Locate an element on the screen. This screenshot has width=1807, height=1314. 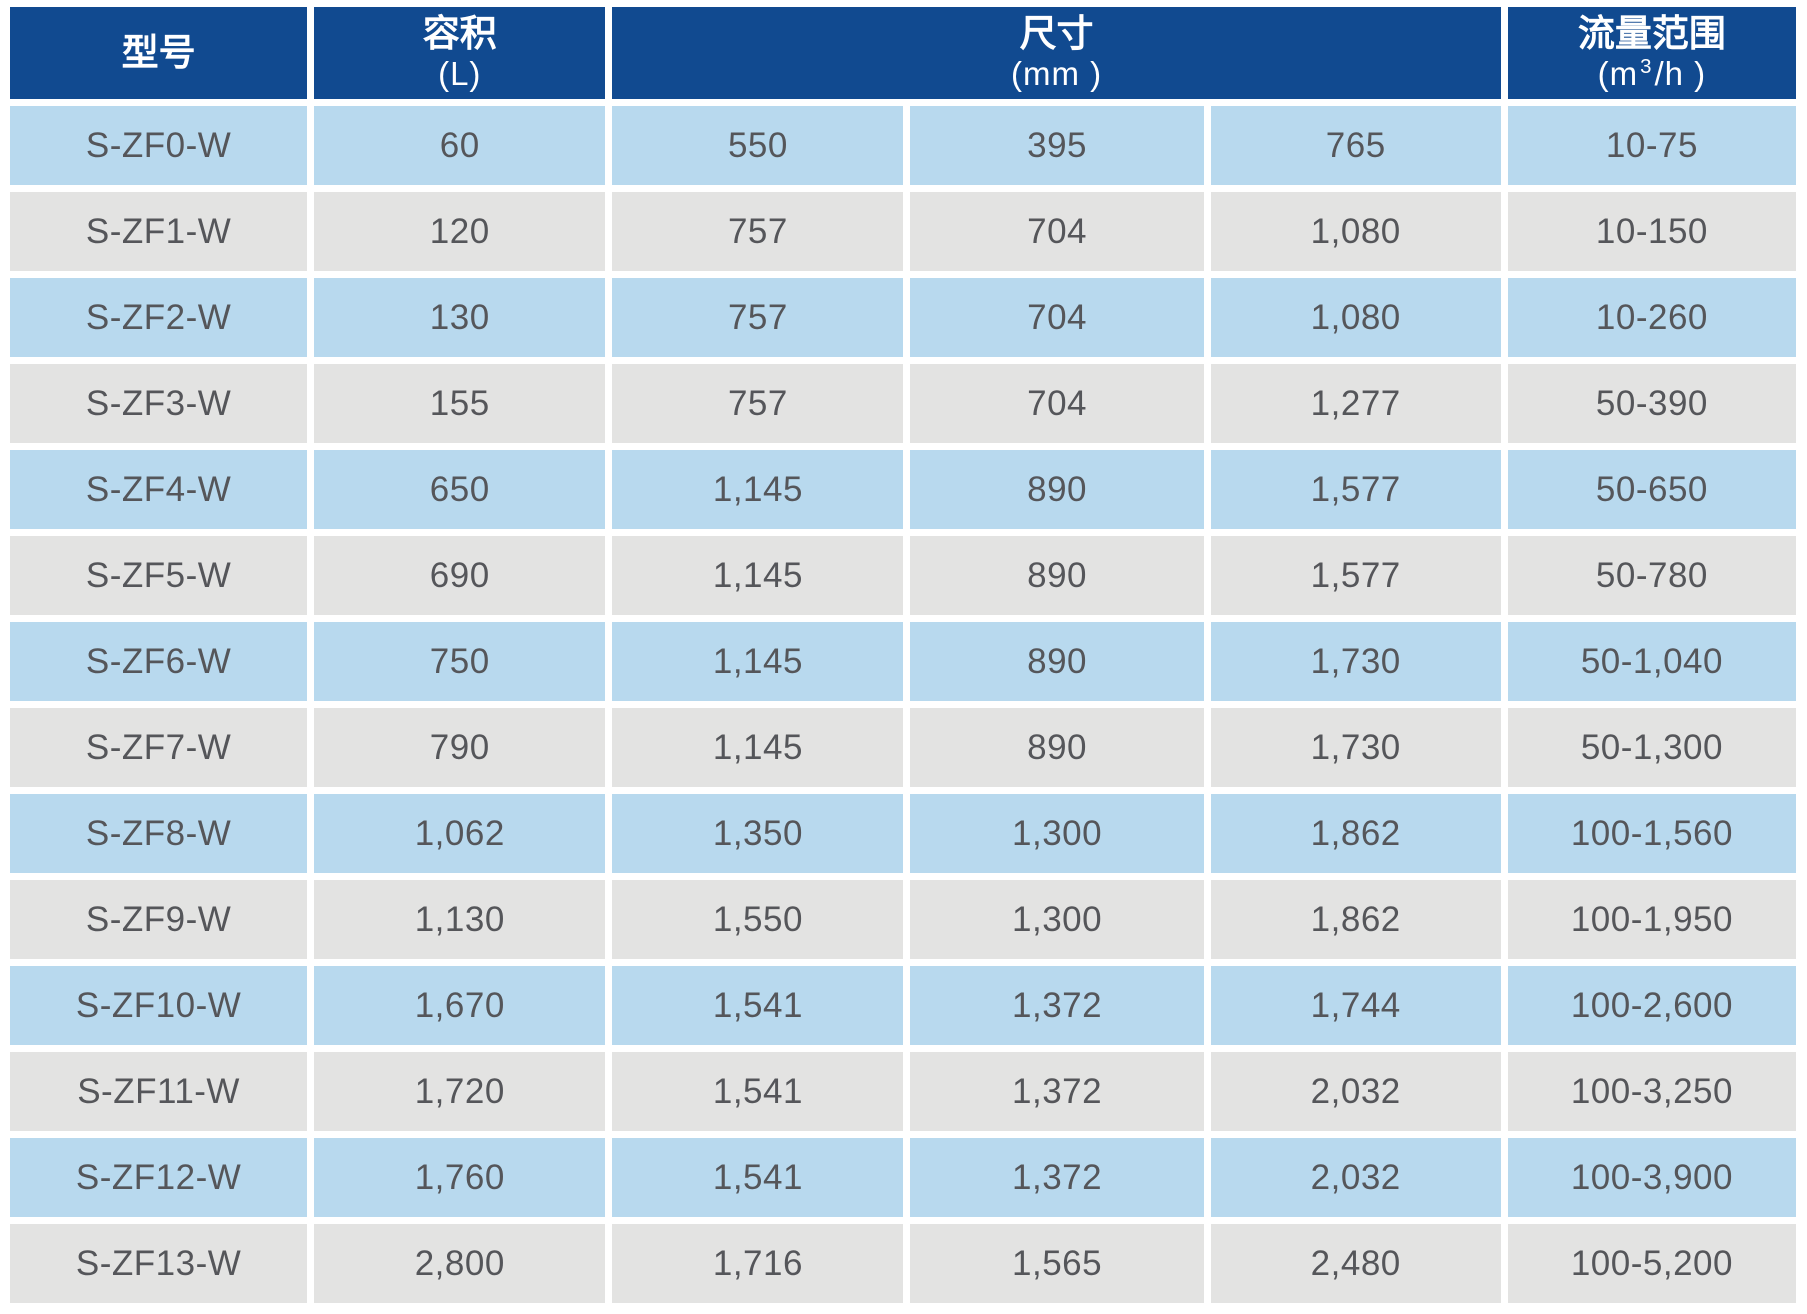
cell-flow: 50-1,040 is located at coordinates (1651, 661).